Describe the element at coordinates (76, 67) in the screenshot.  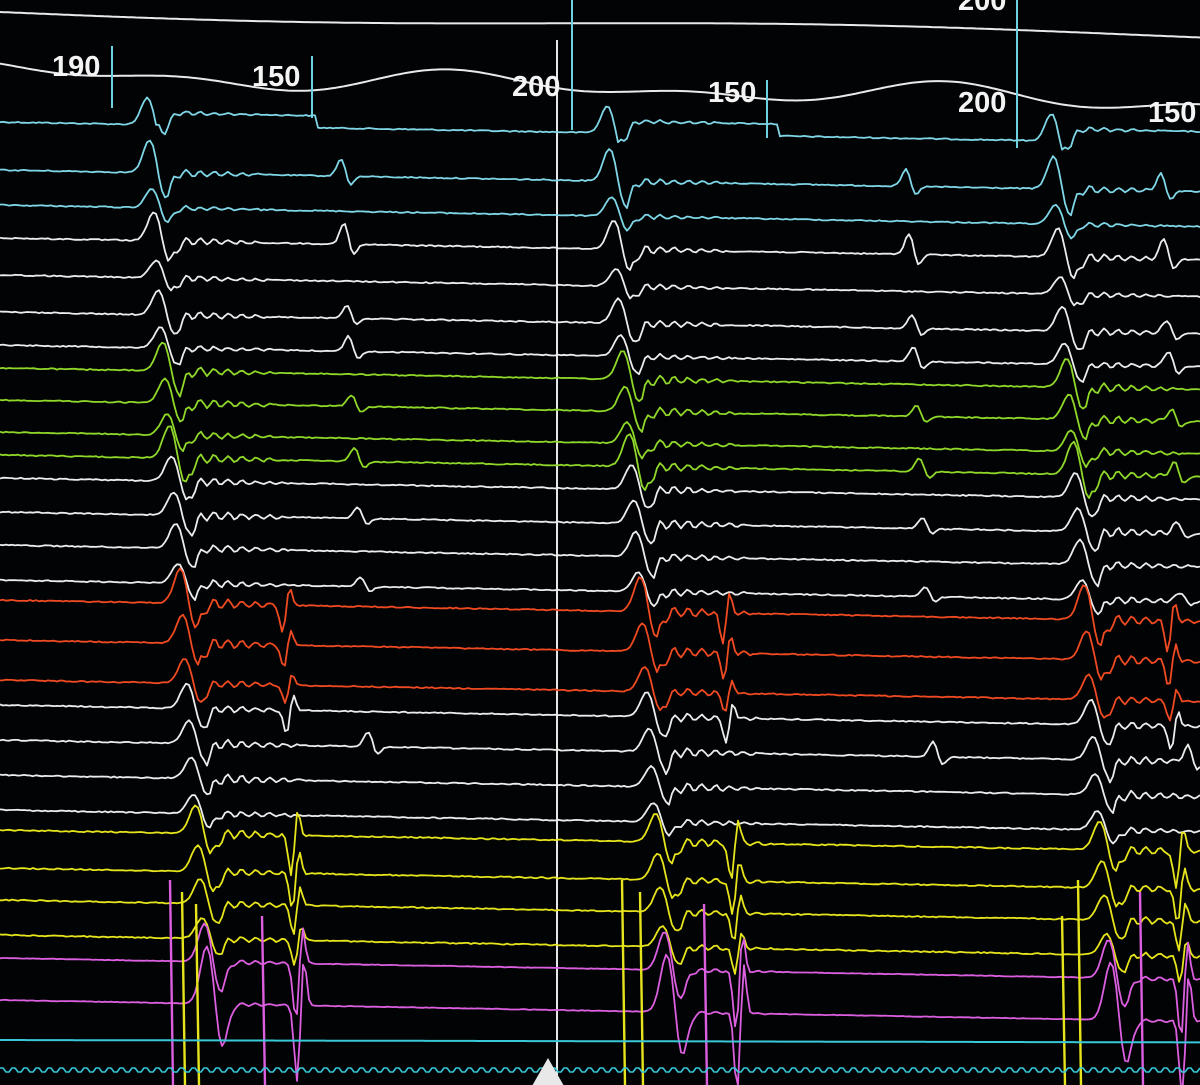
I see `interval-label: 190` at that location.